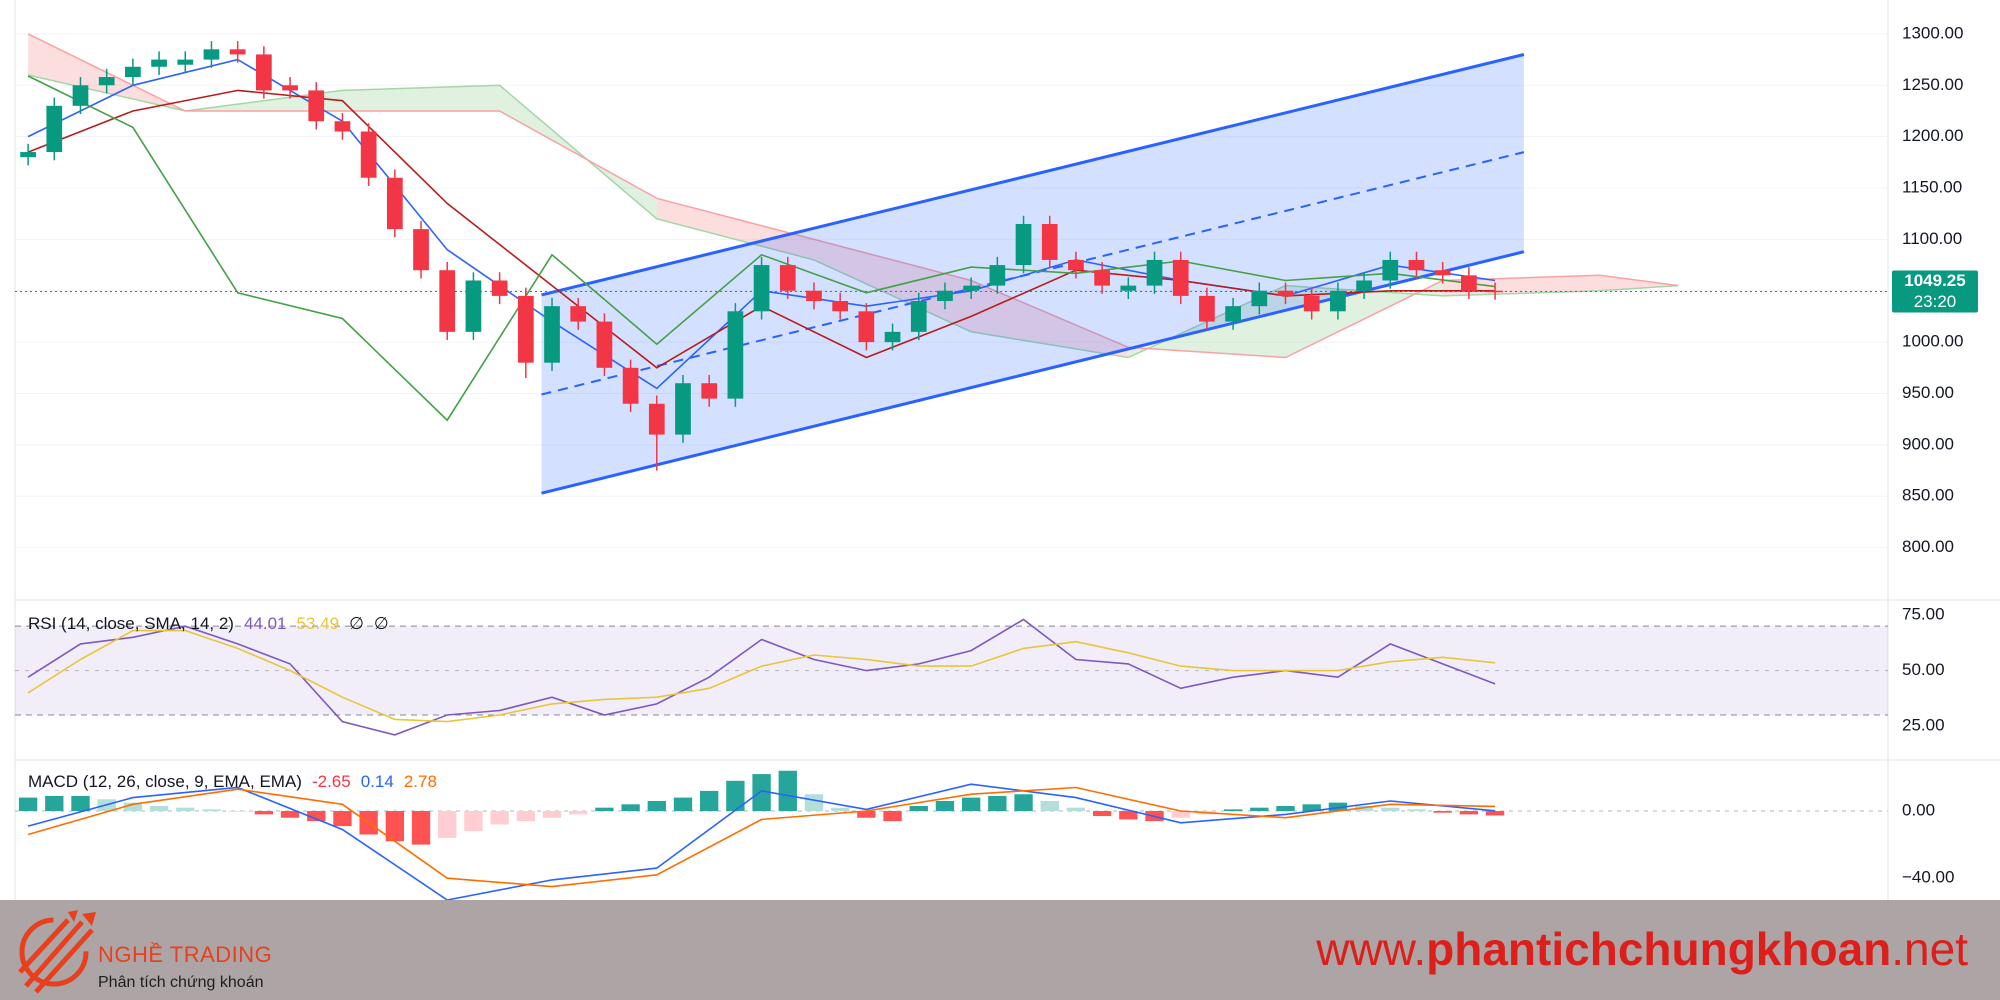 The width and height of the screenshot is (2000, 1000). Describe the element at coordinates (1928, 392) in the screenshot. I see `y-tick-label: 950.00` at that location.